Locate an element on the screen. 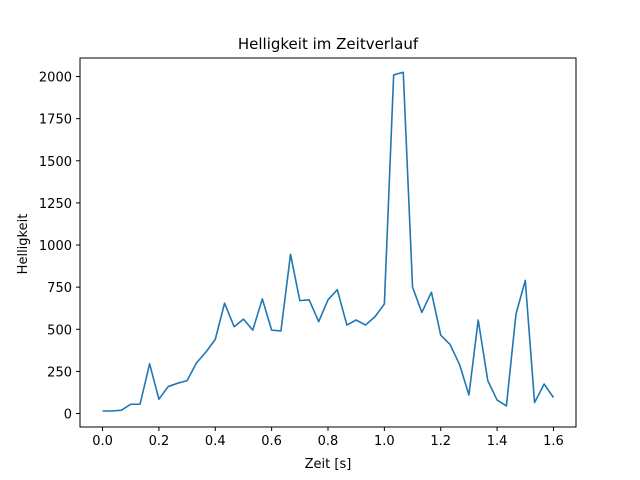 Image resolution: width=640 pixels, height=480 pixels. y-axis: 0 250 500 750 1000 1250 1500 1750 2000 is located at coordinates (59, 247).